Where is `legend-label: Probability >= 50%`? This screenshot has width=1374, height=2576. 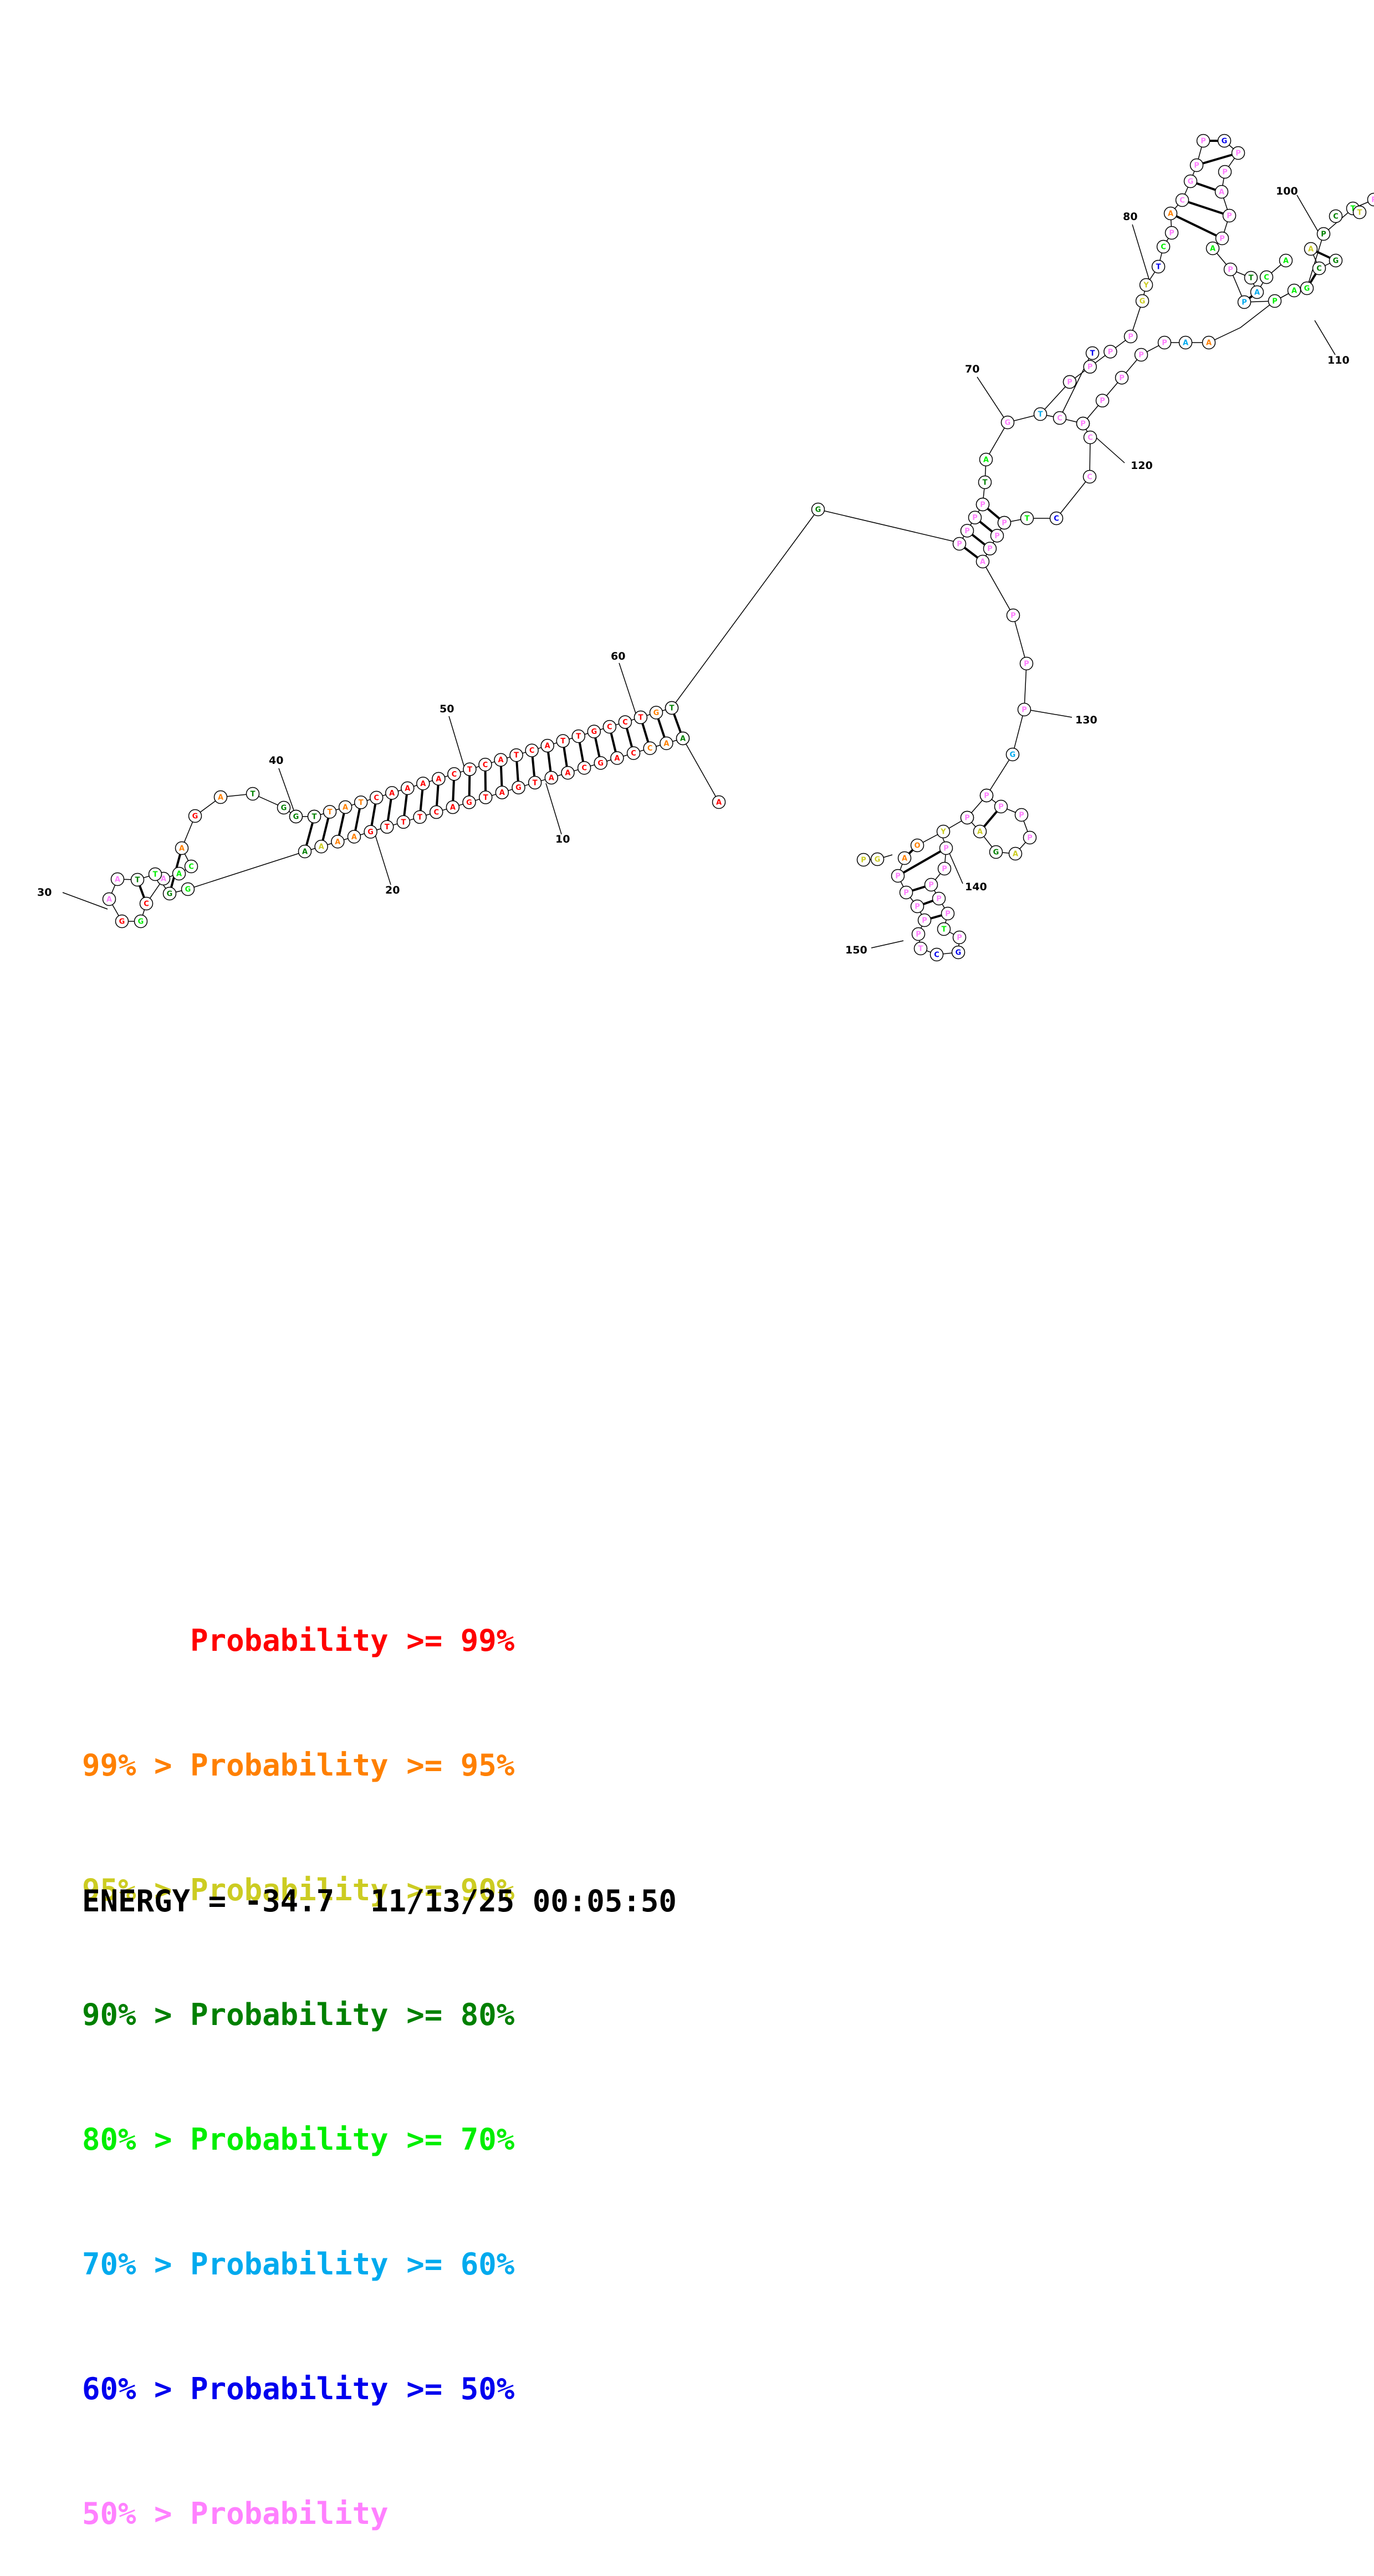 legend-label: Probability >= 50% is located at coordinates (352, 2388).